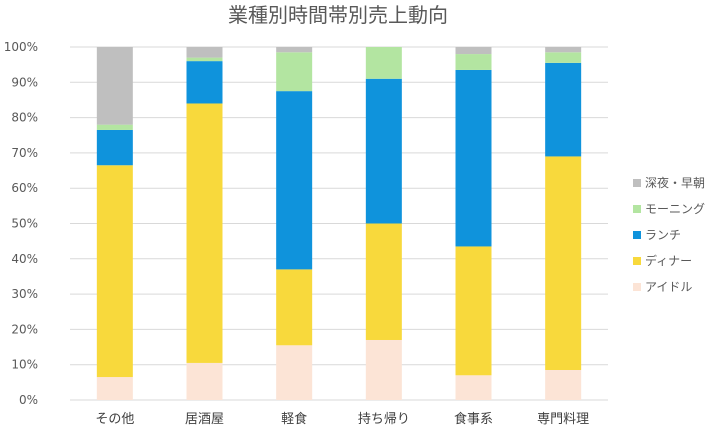 The height and width of the screenshot is (443, 727). Describe the element at coordinates (675, 209) in the screenshot. I see `legend-label: モーニング` at that location.